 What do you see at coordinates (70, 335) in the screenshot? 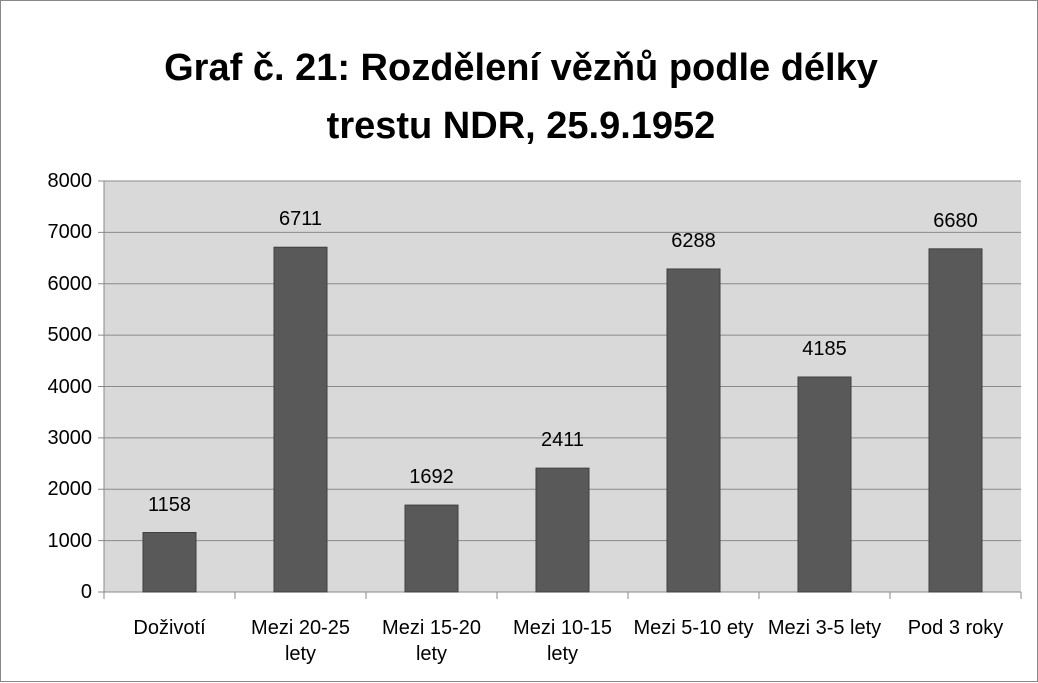
I see `y-tick-label: 5000` at bounding box center [70, 335].